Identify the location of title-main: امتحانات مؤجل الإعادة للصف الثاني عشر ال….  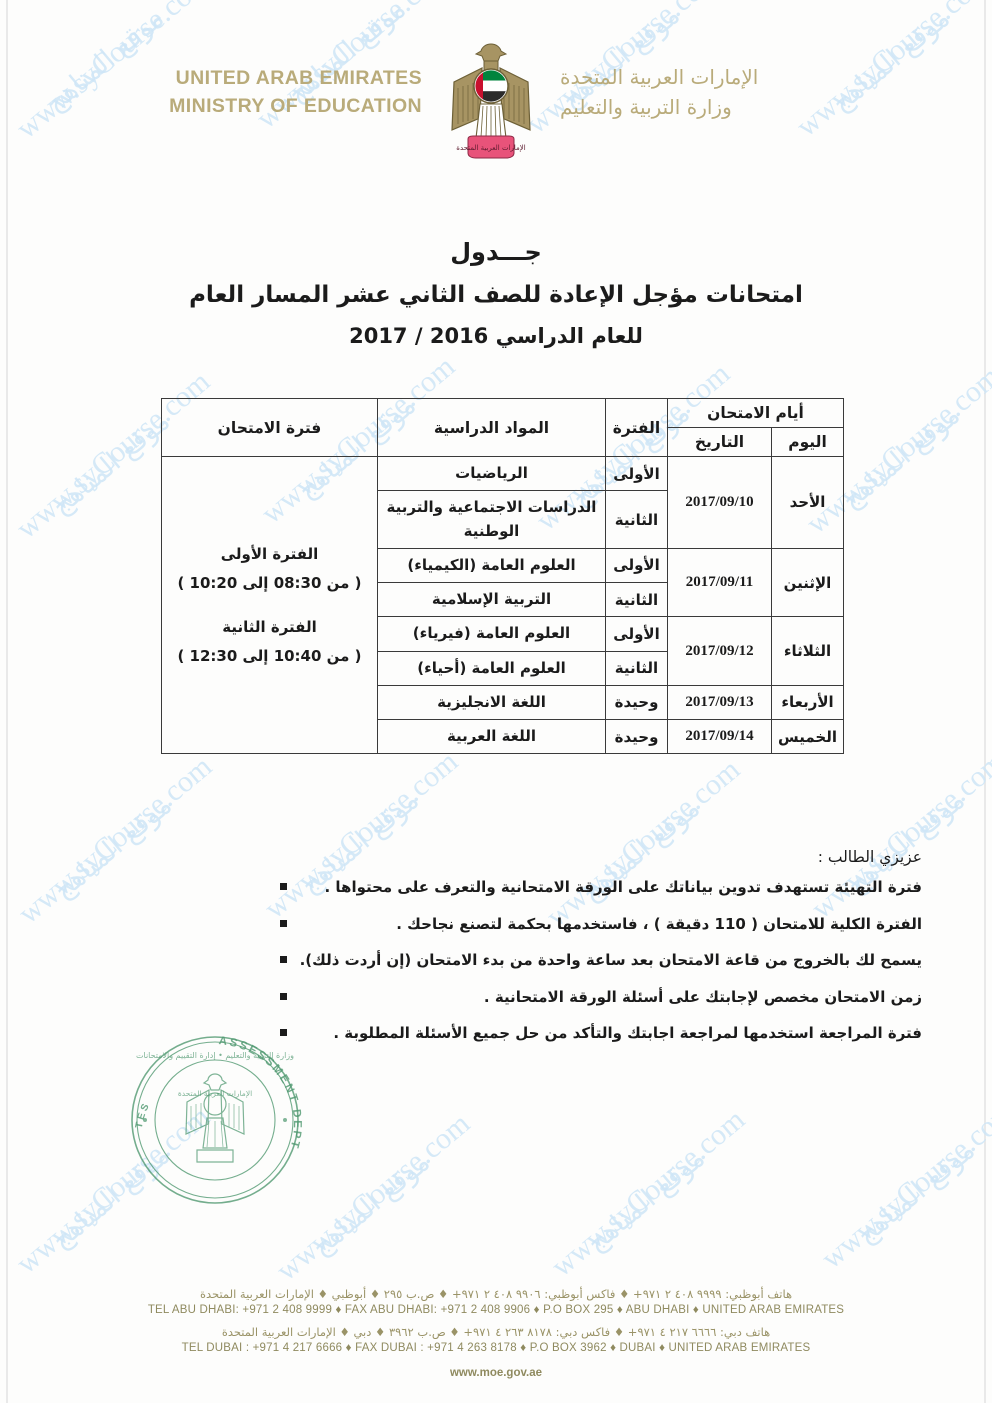
(496, 295).